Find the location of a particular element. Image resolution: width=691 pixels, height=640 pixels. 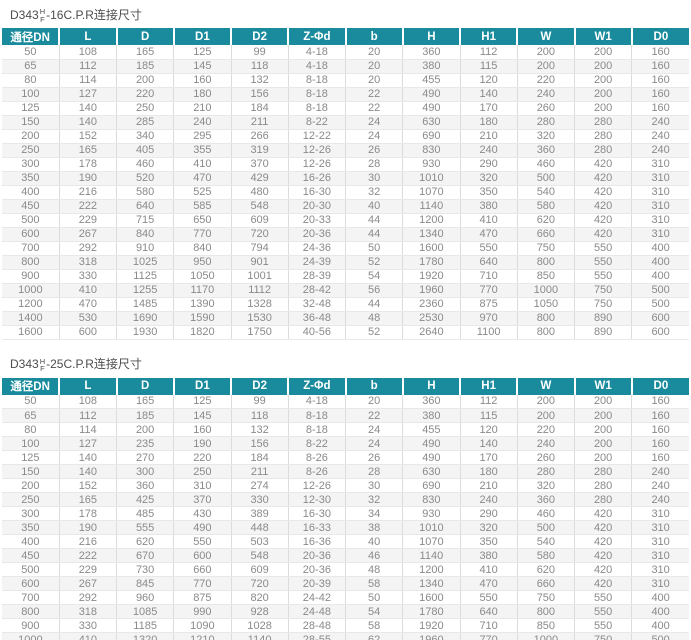

table-cell: 292 is located at coordinates (88, 248).